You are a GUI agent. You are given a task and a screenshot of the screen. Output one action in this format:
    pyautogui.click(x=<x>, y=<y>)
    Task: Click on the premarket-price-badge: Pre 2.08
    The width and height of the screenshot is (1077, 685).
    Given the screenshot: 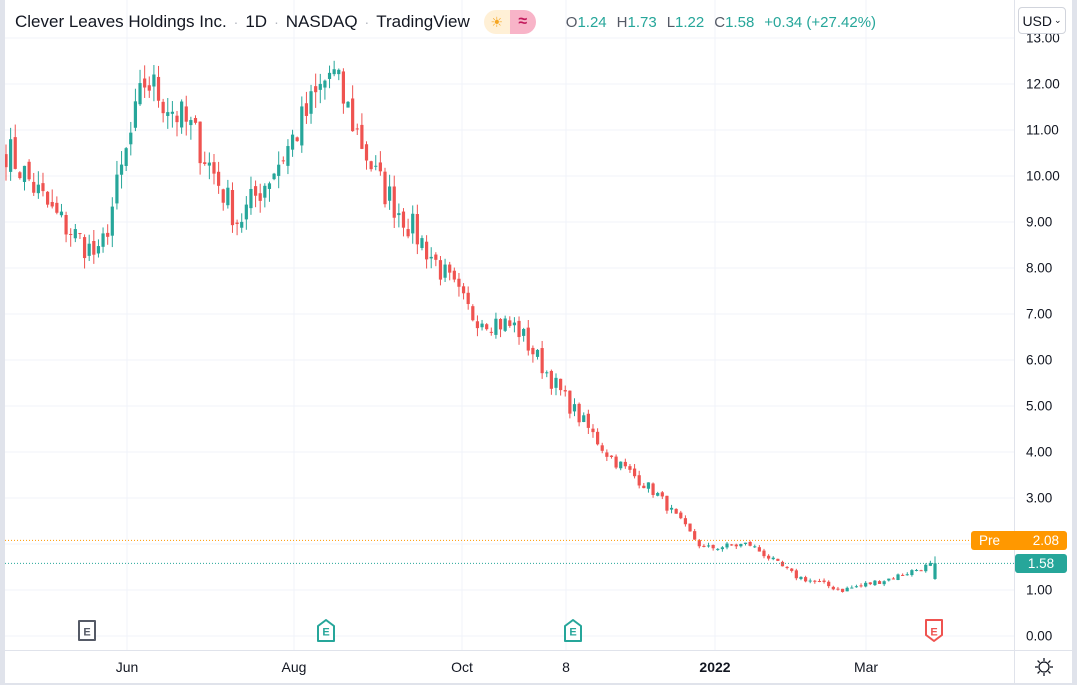 What is the action you would take?
    pyautogui.click(x=1019, y=540)
    